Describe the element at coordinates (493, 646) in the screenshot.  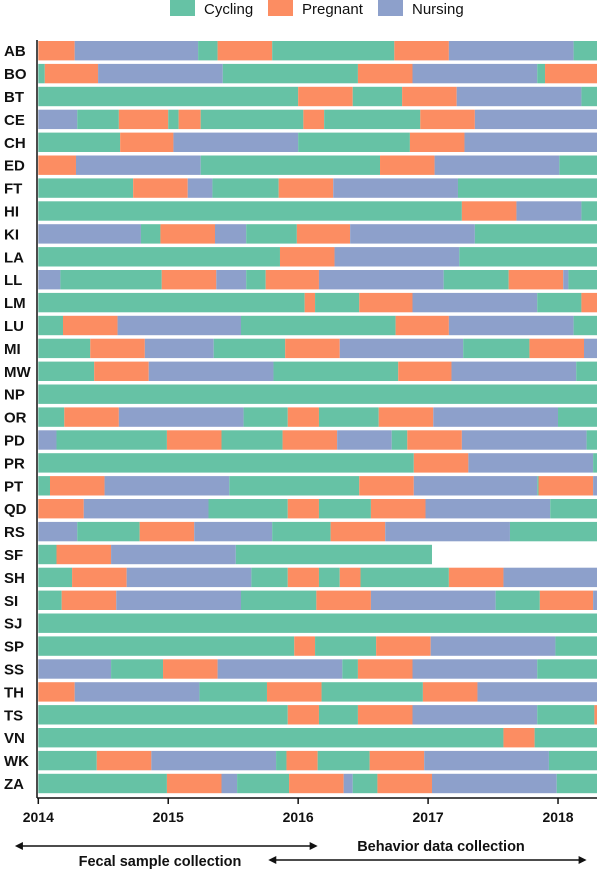
I see `segment-sp-4-nursing` at that location.